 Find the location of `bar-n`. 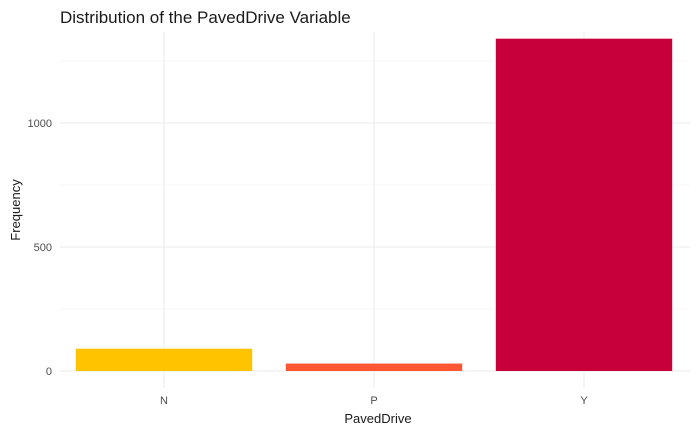

bar-n is located at coordinates (164, 359).